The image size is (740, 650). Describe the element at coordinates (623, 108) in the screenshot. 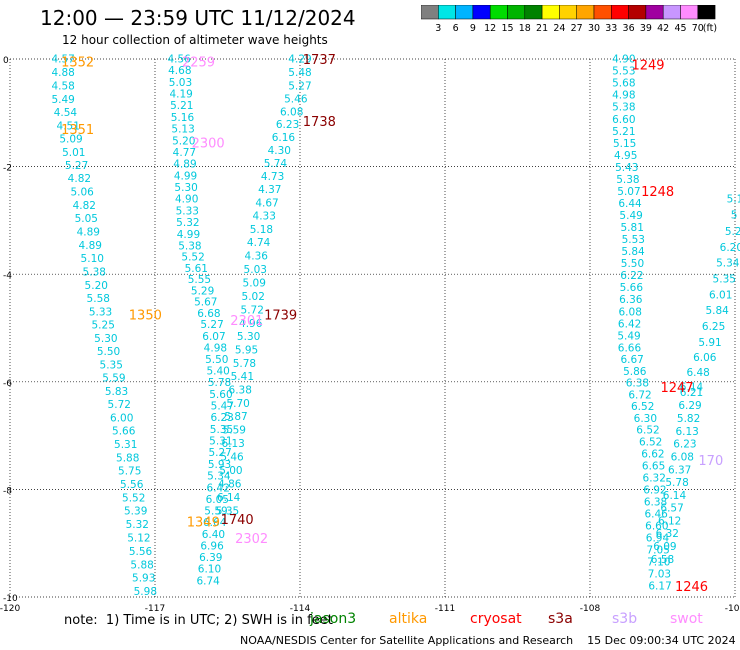

I see `wave-height-value: 5.38` at that location.